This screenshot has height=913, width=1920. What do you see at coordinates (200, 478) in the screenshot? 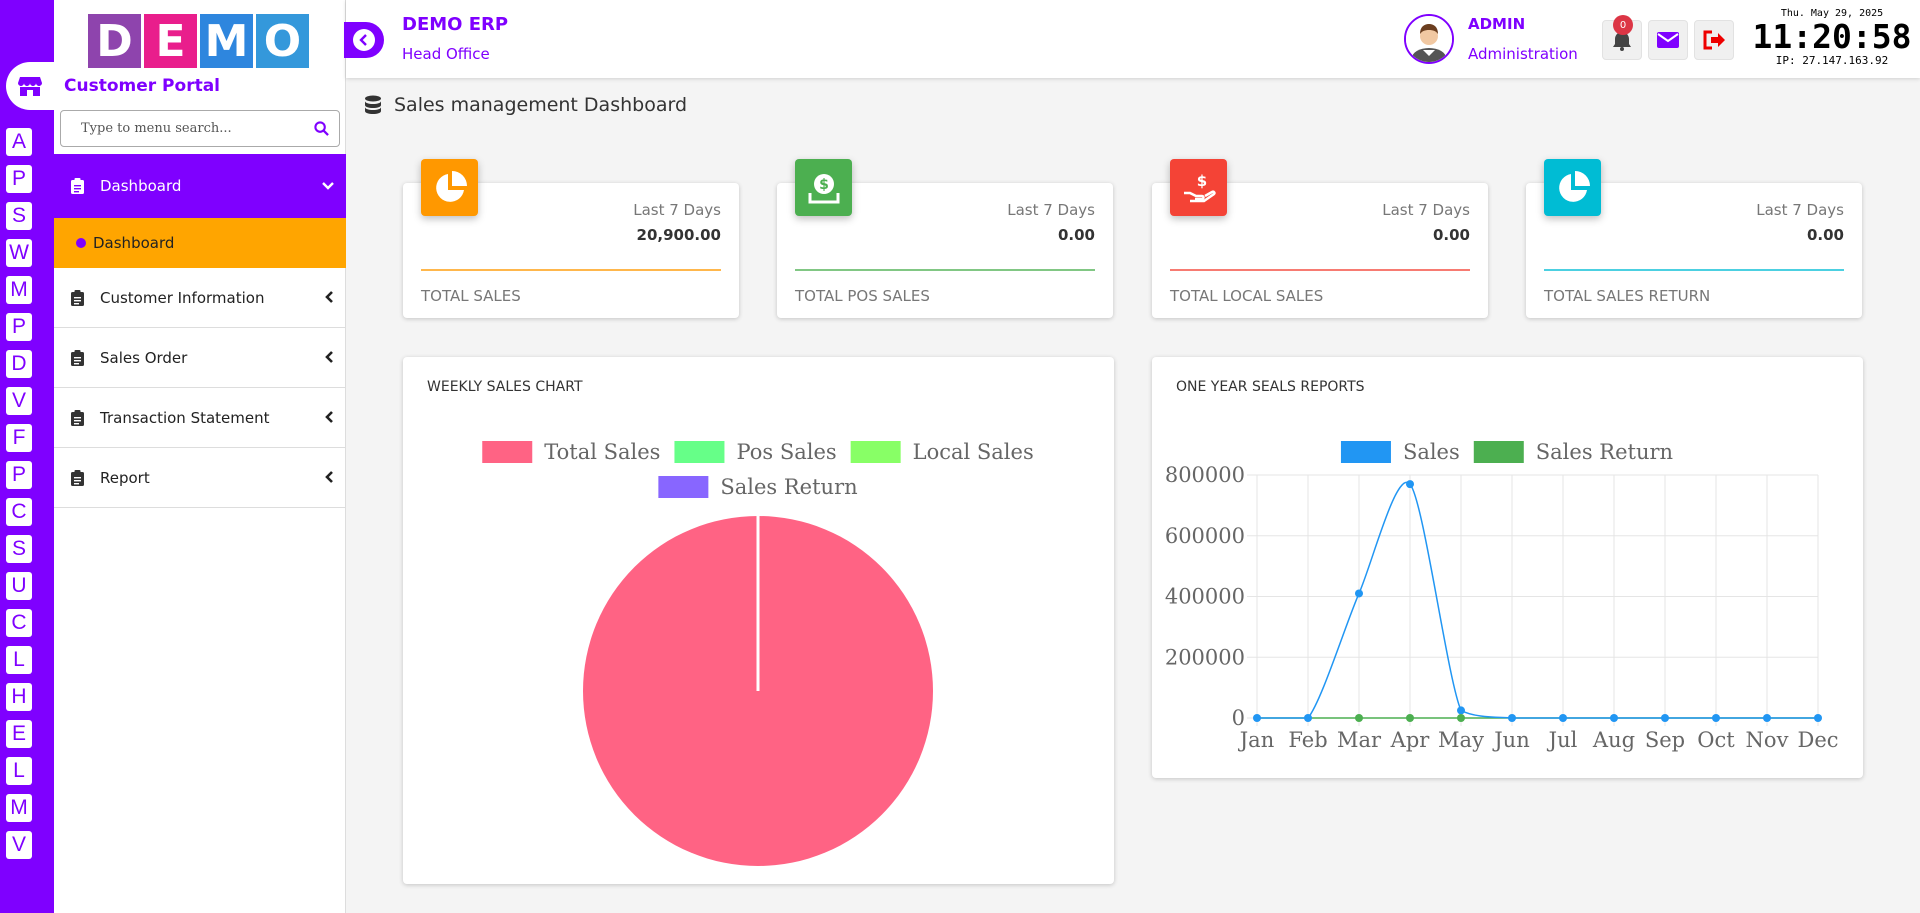
I see `sidebar-item-report: Report` at bounding box center [200, 478].